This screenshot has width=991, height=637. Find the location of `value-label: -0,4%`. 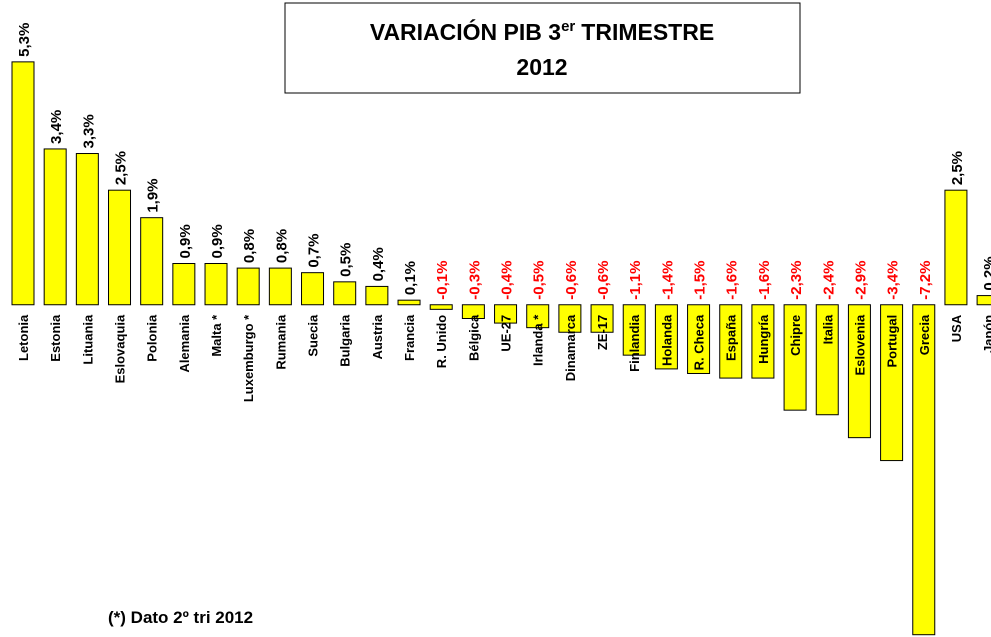

value-label: -0,4% is located at coordinates (507, 280).